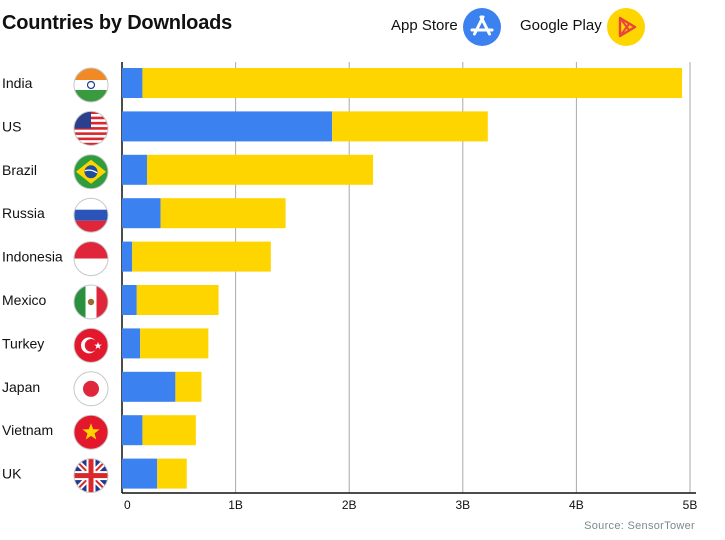 Image resolution: width=725 pixels, height=540 pixels. What do you see at coordinates (91, 302) in the screenshot?
I see `mexico-flag-icon` at bounding box center [91, 302].